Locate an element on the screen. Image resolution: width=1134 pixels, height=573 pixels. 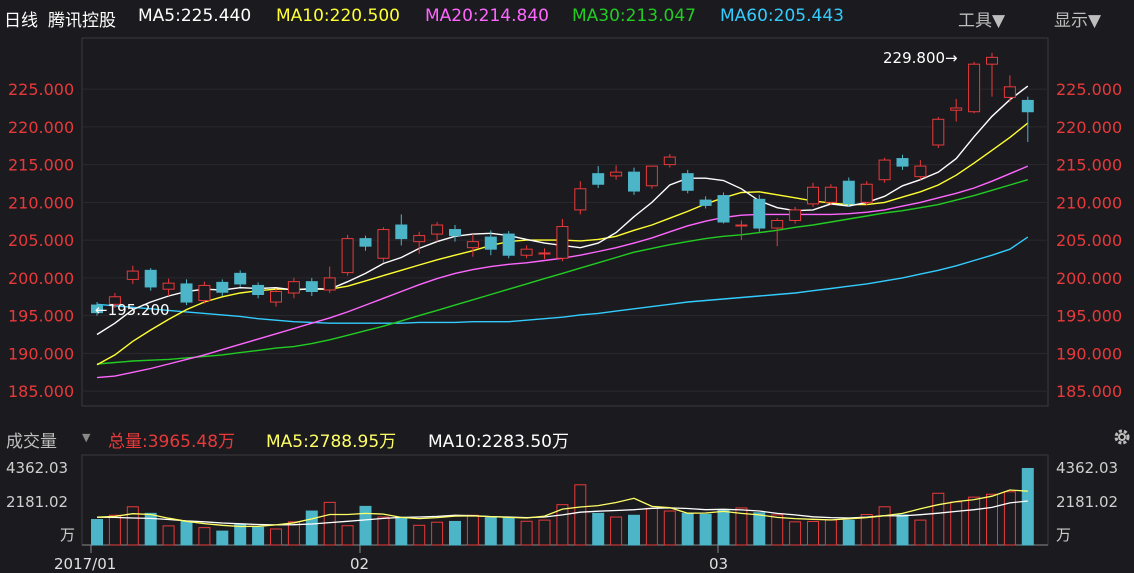
display-menu: 显示▼ is located at coordinates (1078, 21).